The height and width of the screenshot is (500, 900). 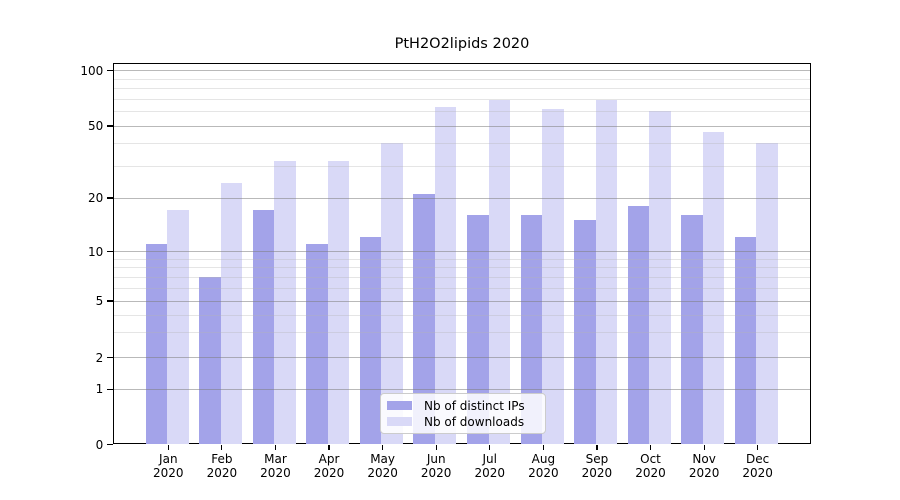 I want to click on bar-apr-downloads, so click(x=338, y=302).